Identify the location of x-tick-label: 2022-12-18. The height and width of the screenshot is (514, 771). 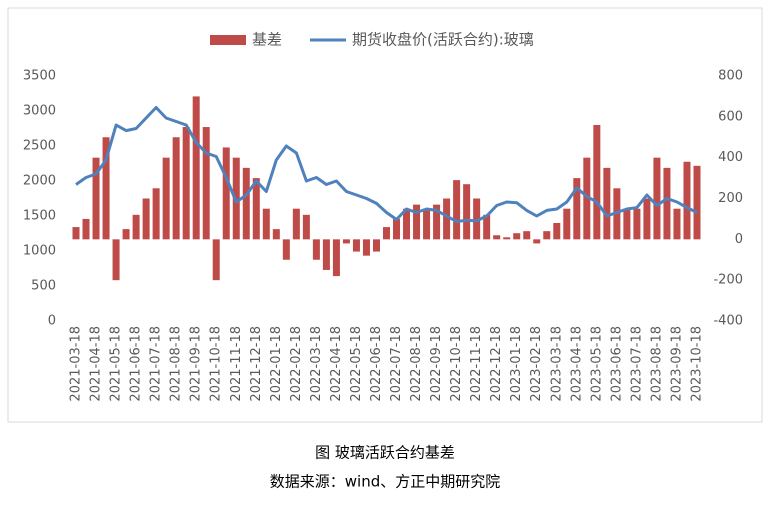
(496, 364).